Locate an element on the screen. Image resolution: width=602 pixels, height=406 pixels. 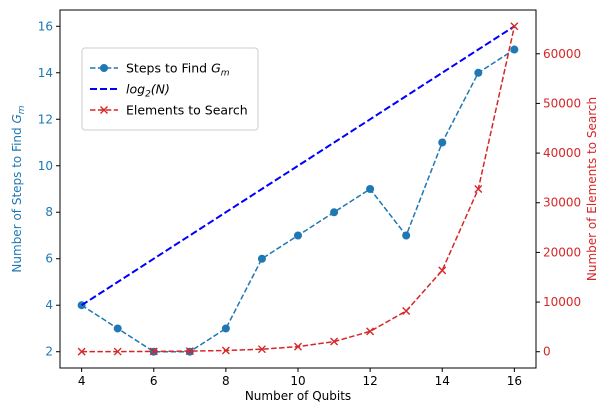
legend-label-sub-0: m is located at coordinates (225, 74).